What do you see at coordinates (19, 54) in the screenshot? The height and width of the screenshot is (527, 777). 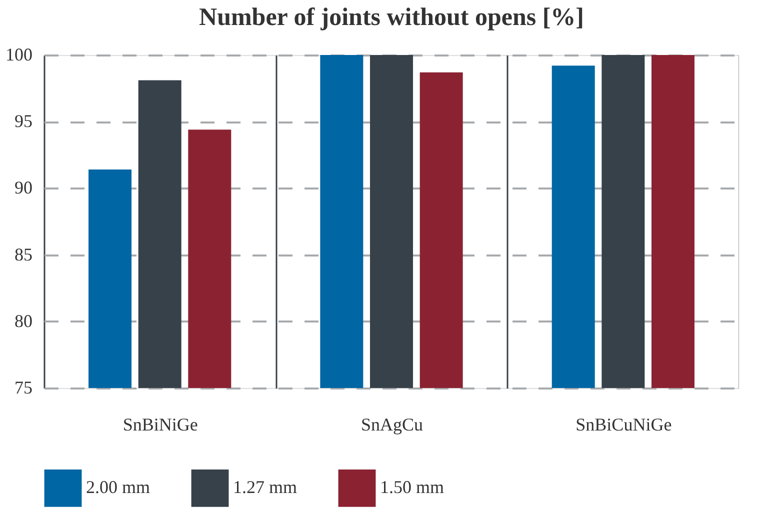 I see `y-tick-label: 100` at bounding box center [19, 54].